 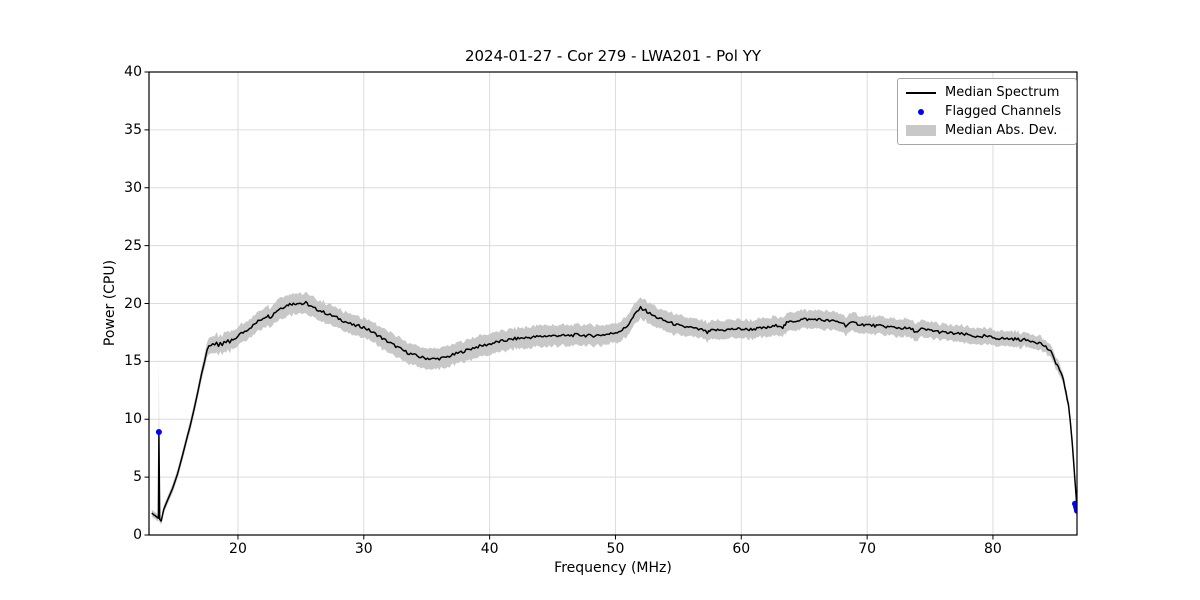 I want to click on legend-entry: Median Abs. Dev., so click(x=987, y=130).